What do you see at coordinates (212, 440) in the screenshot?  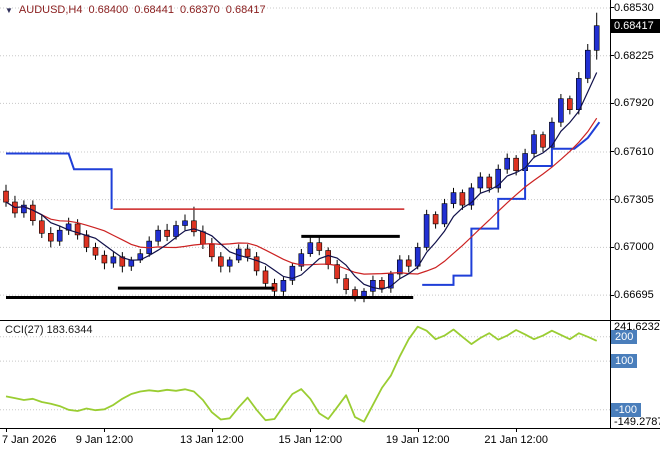 I see `time-axis-label: 13 Jan 12:00` at bounding box center [212, 440].